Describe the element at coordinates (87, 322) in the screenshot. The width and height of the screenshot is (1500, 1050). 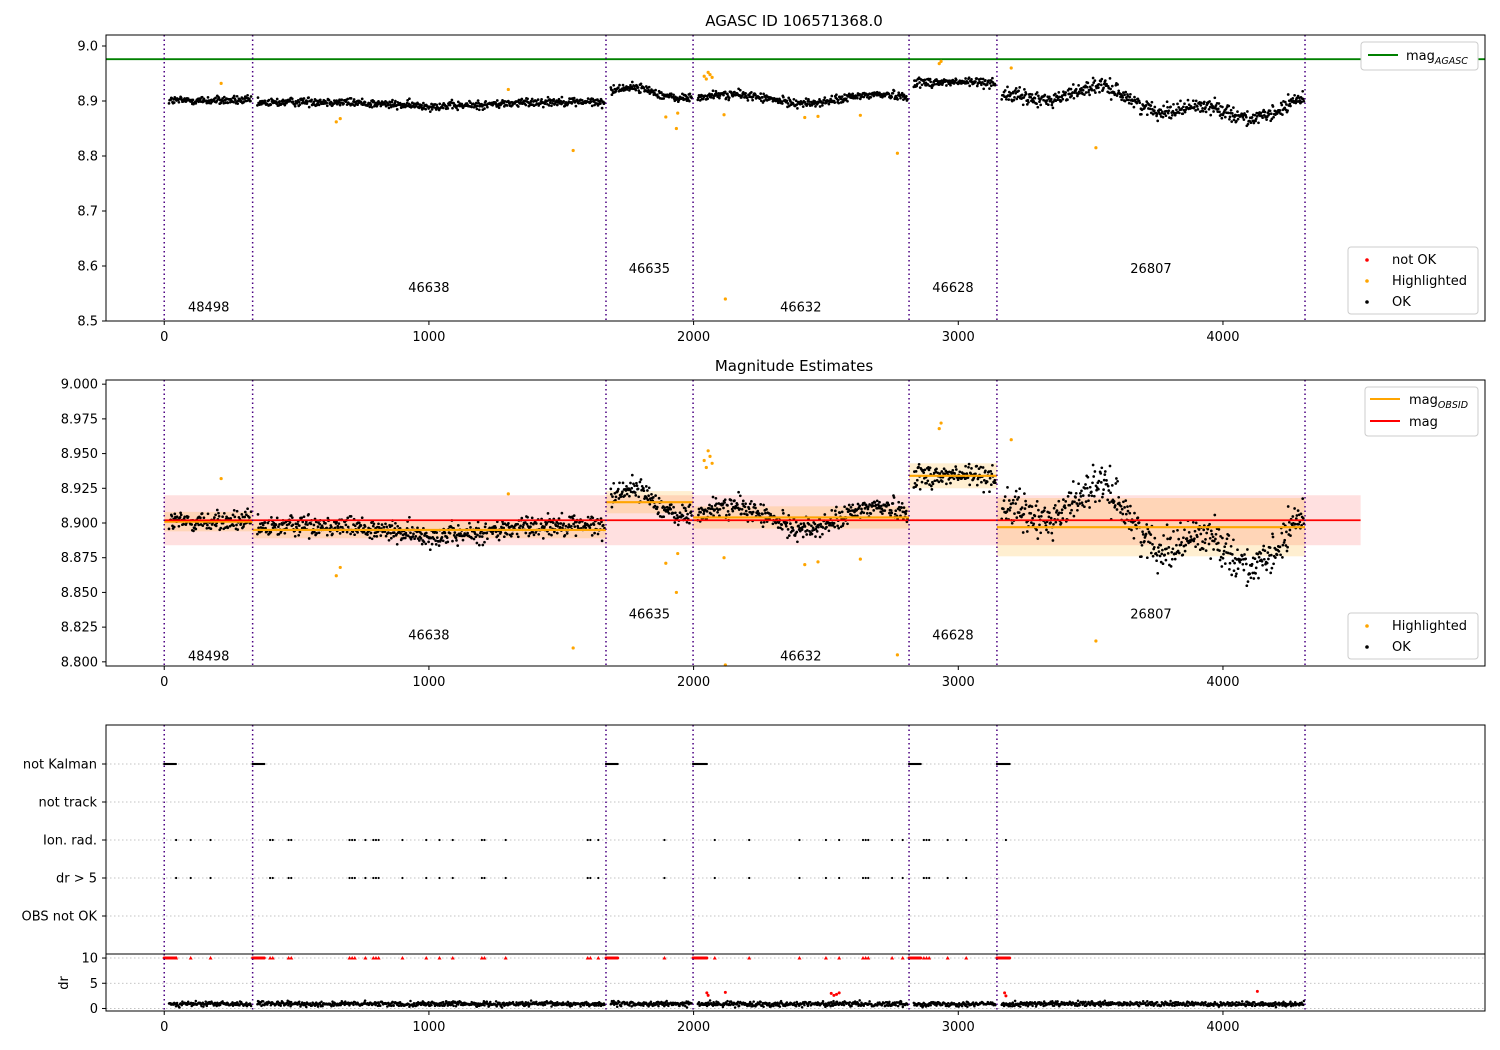
I see `y-tick-label: 8.5` at that location.